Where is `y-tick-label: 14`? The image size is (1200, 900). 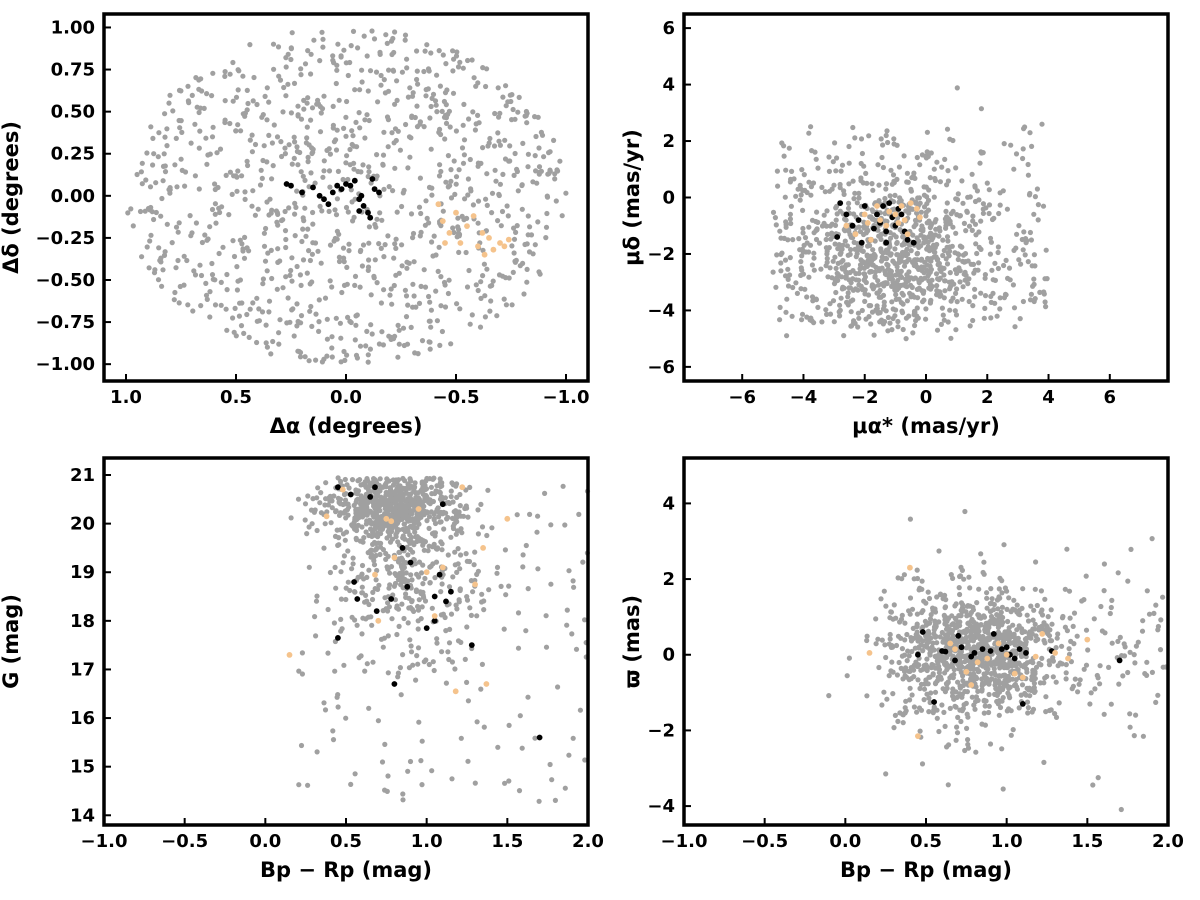 y-tick-label: 14 is located at coordinates (82, 815).